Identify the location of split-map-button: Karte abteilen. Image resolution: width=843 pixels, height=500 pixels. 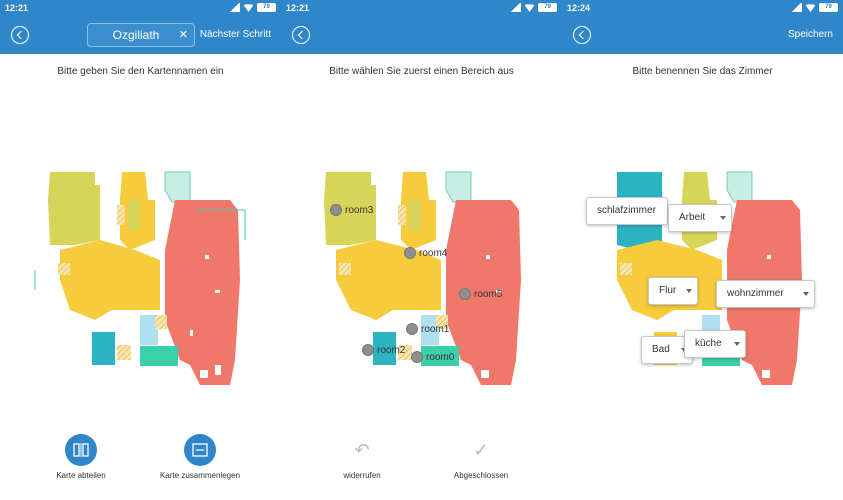
(81, 457).